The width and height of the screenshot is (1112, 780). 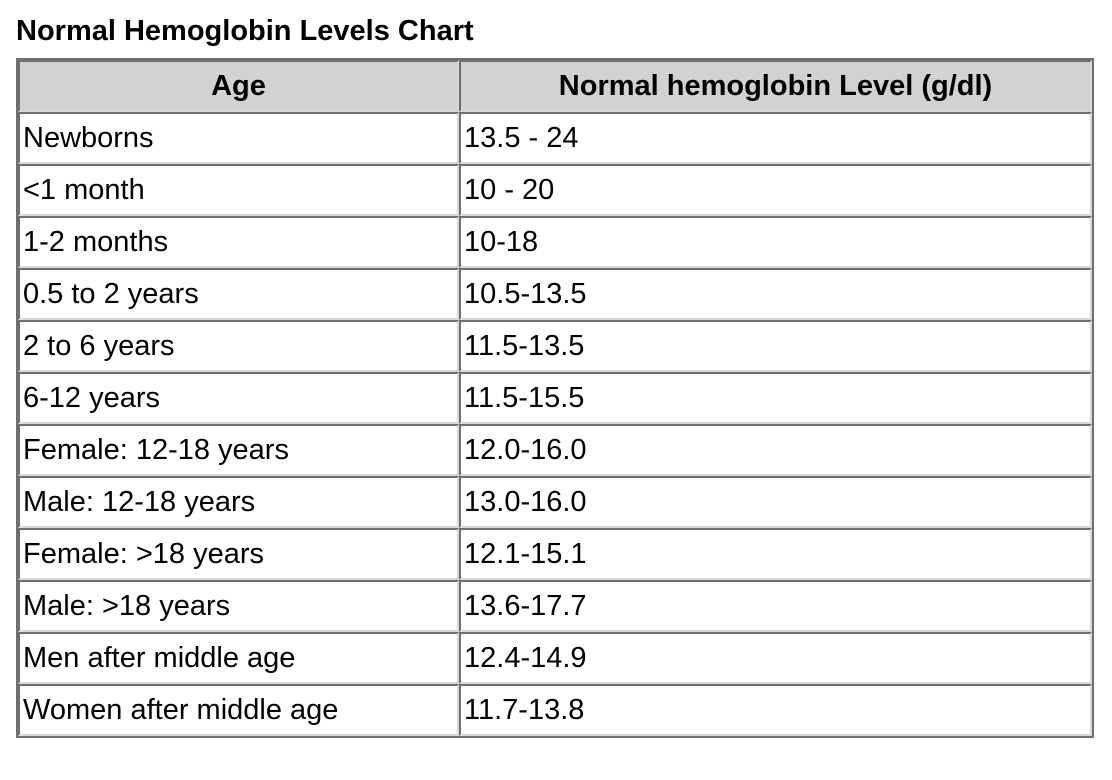 I want to click on level-cell: 12.1-15.1, so click(x=775, y=554).